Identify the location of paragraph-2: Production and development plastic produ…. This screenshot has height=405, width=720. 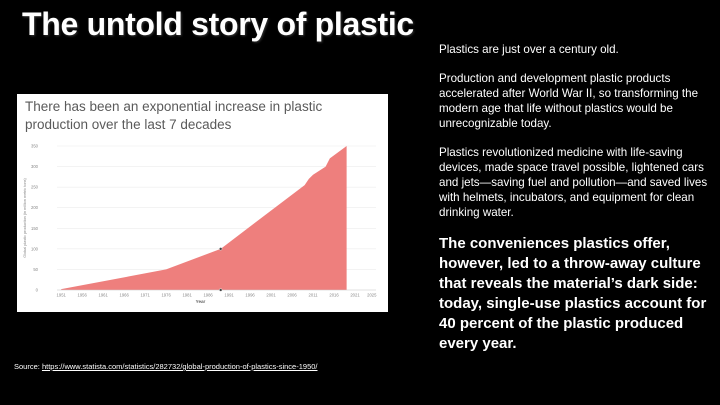
(569, 101).